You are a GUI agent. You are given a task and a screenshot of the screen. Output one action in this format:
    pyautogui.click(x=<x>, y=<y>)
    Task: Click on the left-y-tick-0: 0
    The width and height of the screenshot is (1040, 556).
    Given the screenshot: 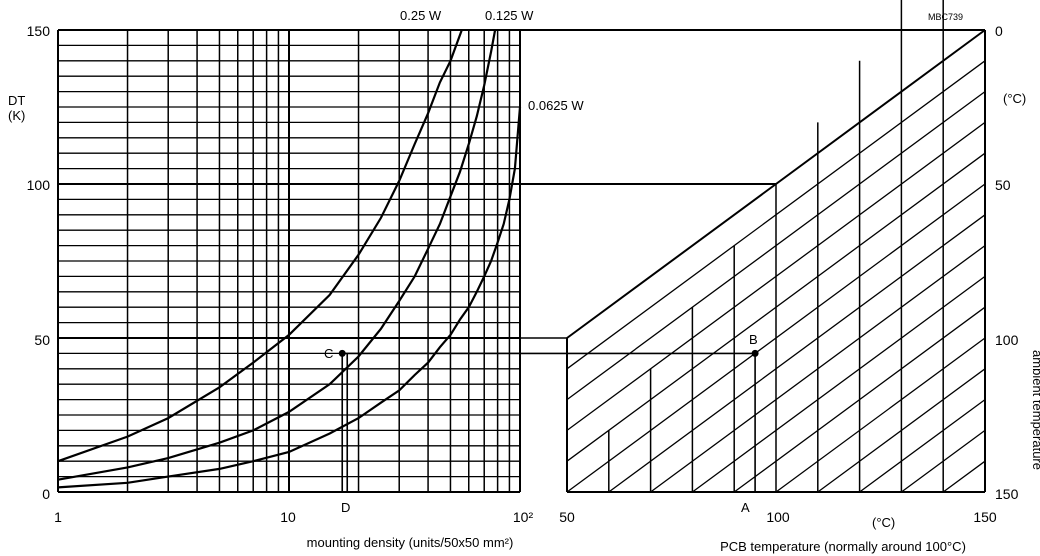 What is the action you would take?
    pyautogui.click(x=46, y=494)
    